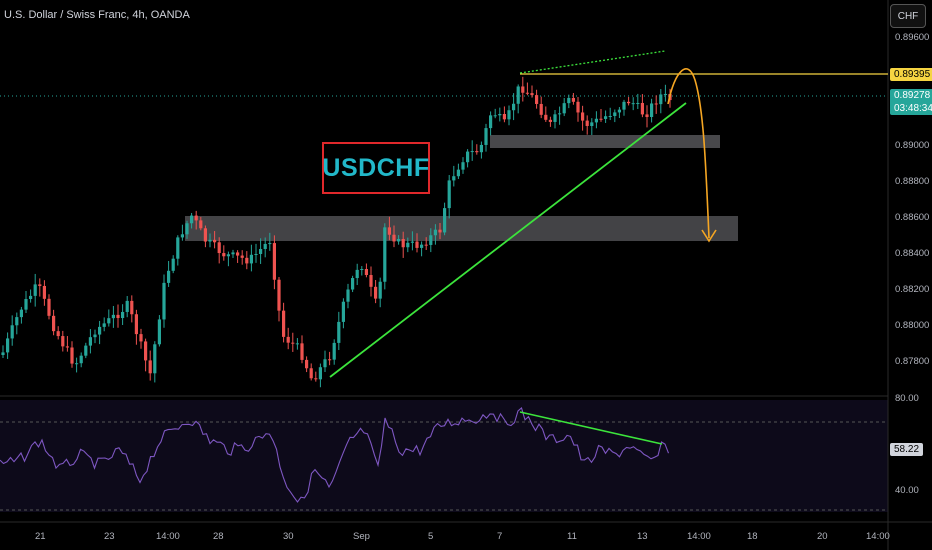 Image resolution: width=932 pixels, height=550 pixels. Describe the element at coordinates (218, 536) in the screenshot. I see `time-tick: 28` at that location.